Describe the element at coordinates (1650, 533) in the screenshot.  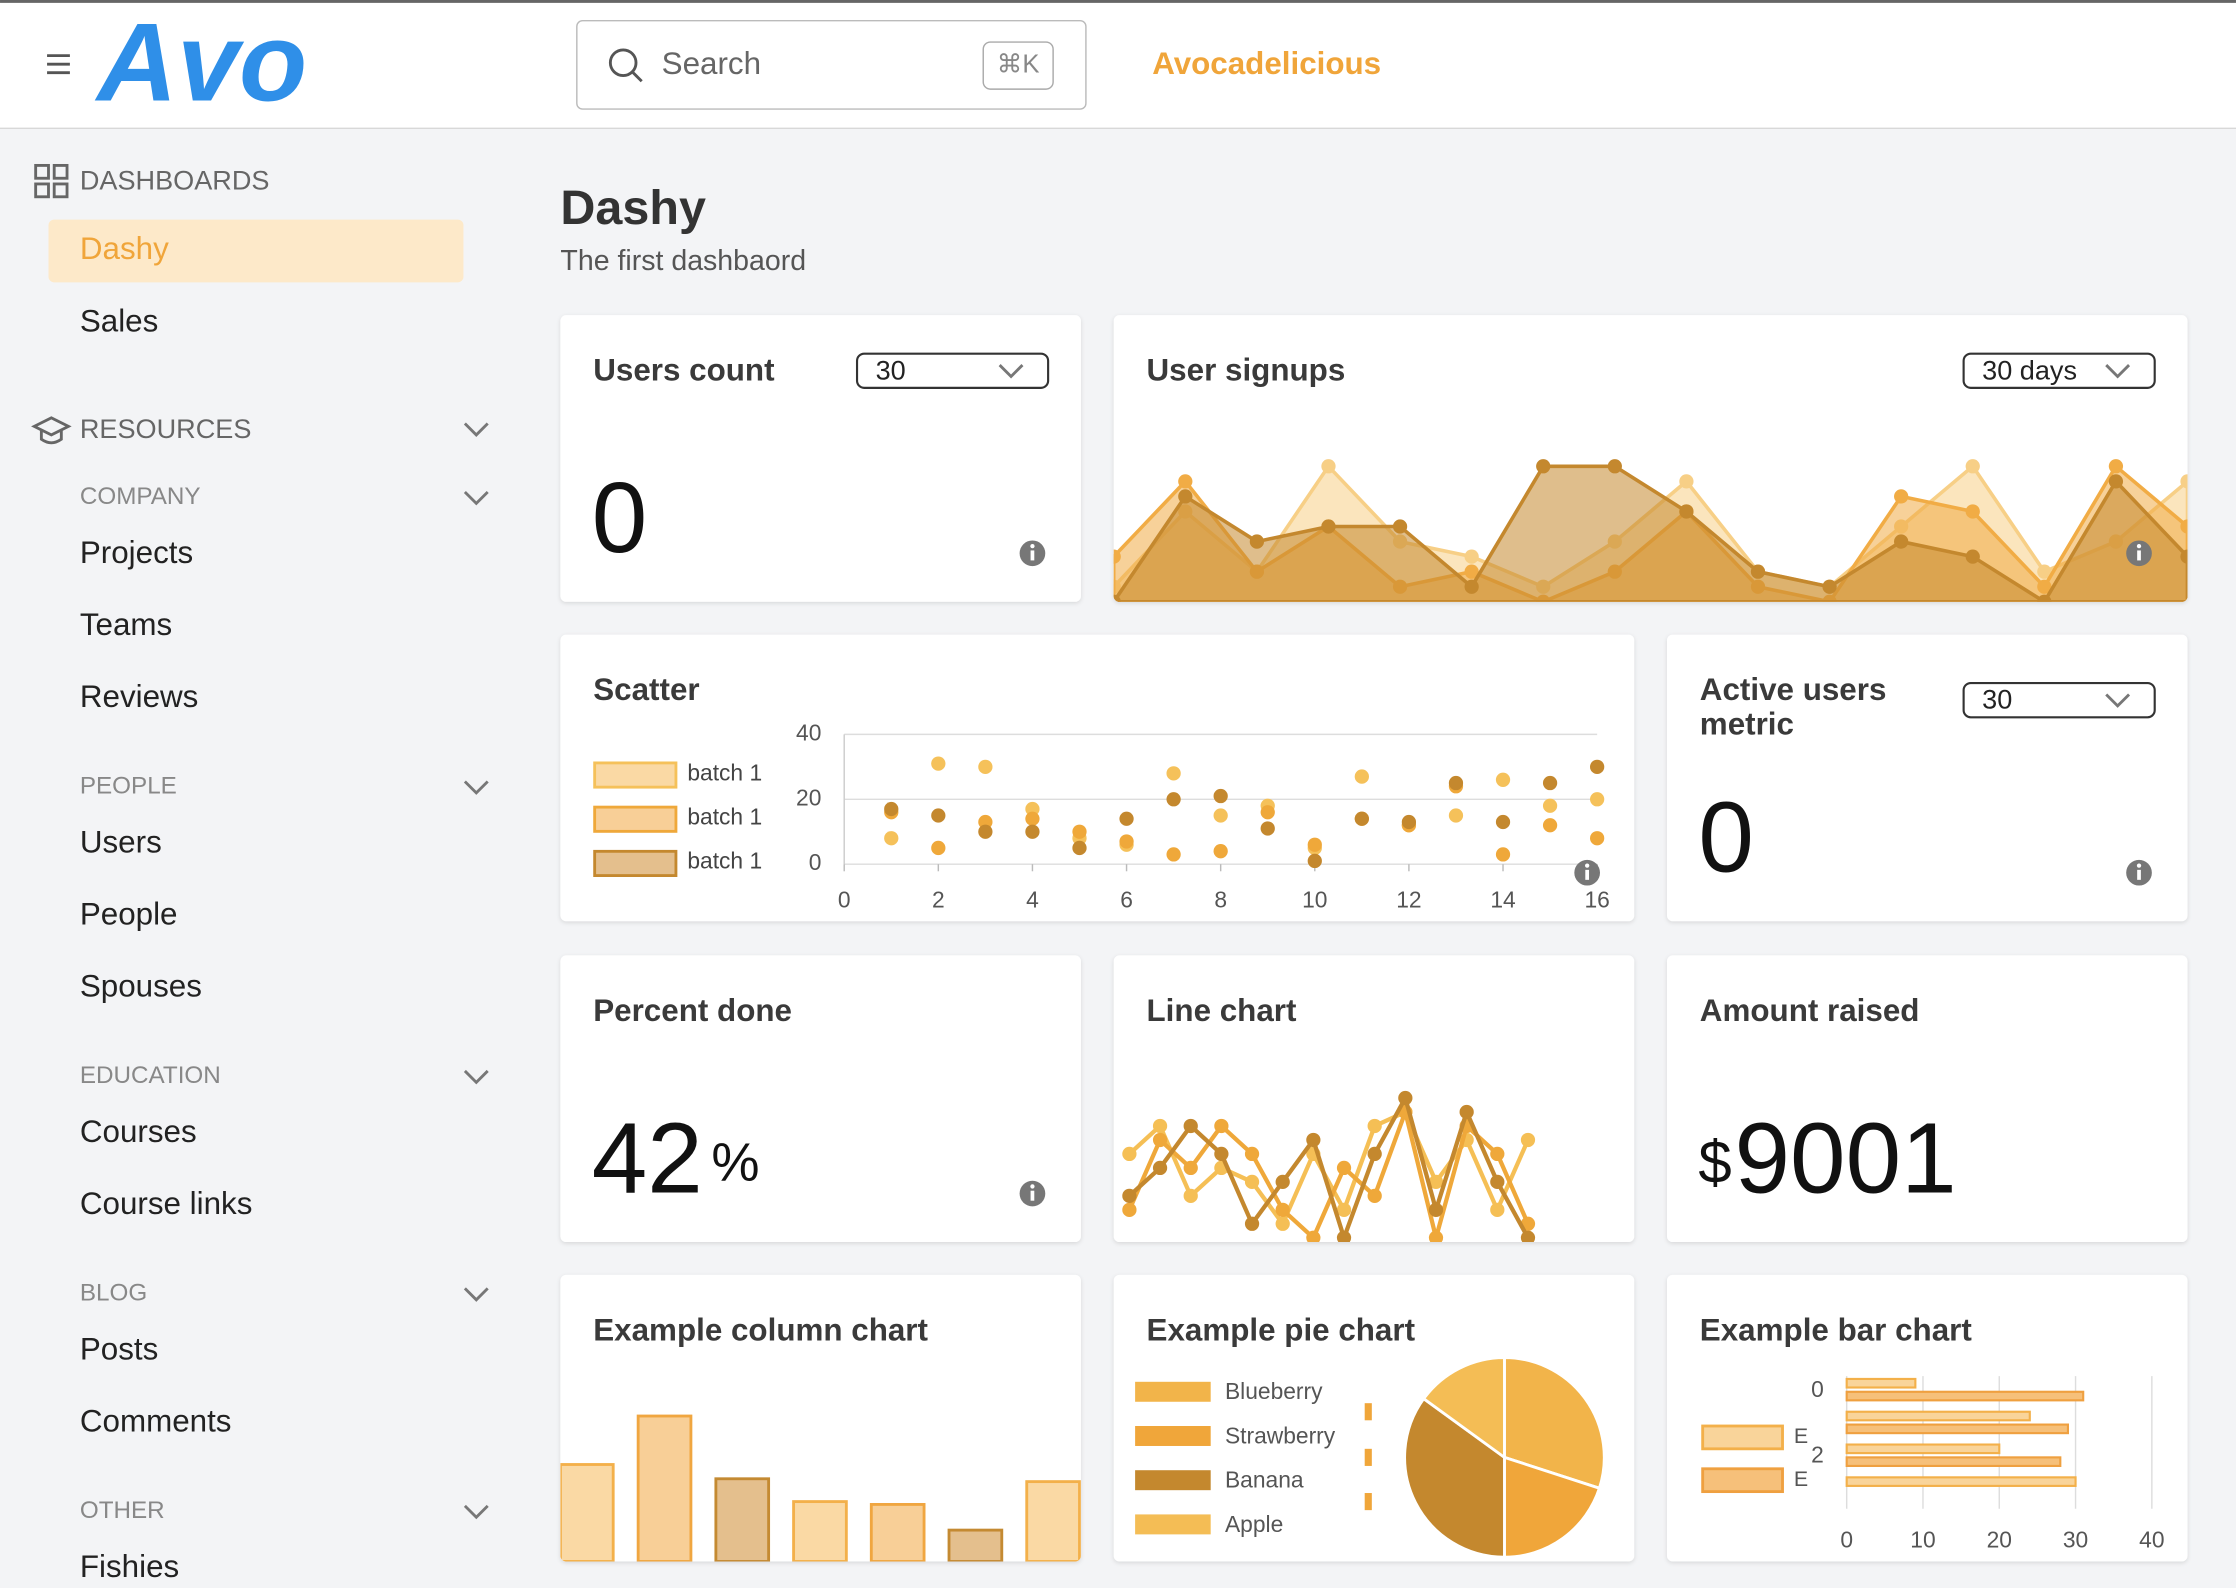
I see `area` at that location.